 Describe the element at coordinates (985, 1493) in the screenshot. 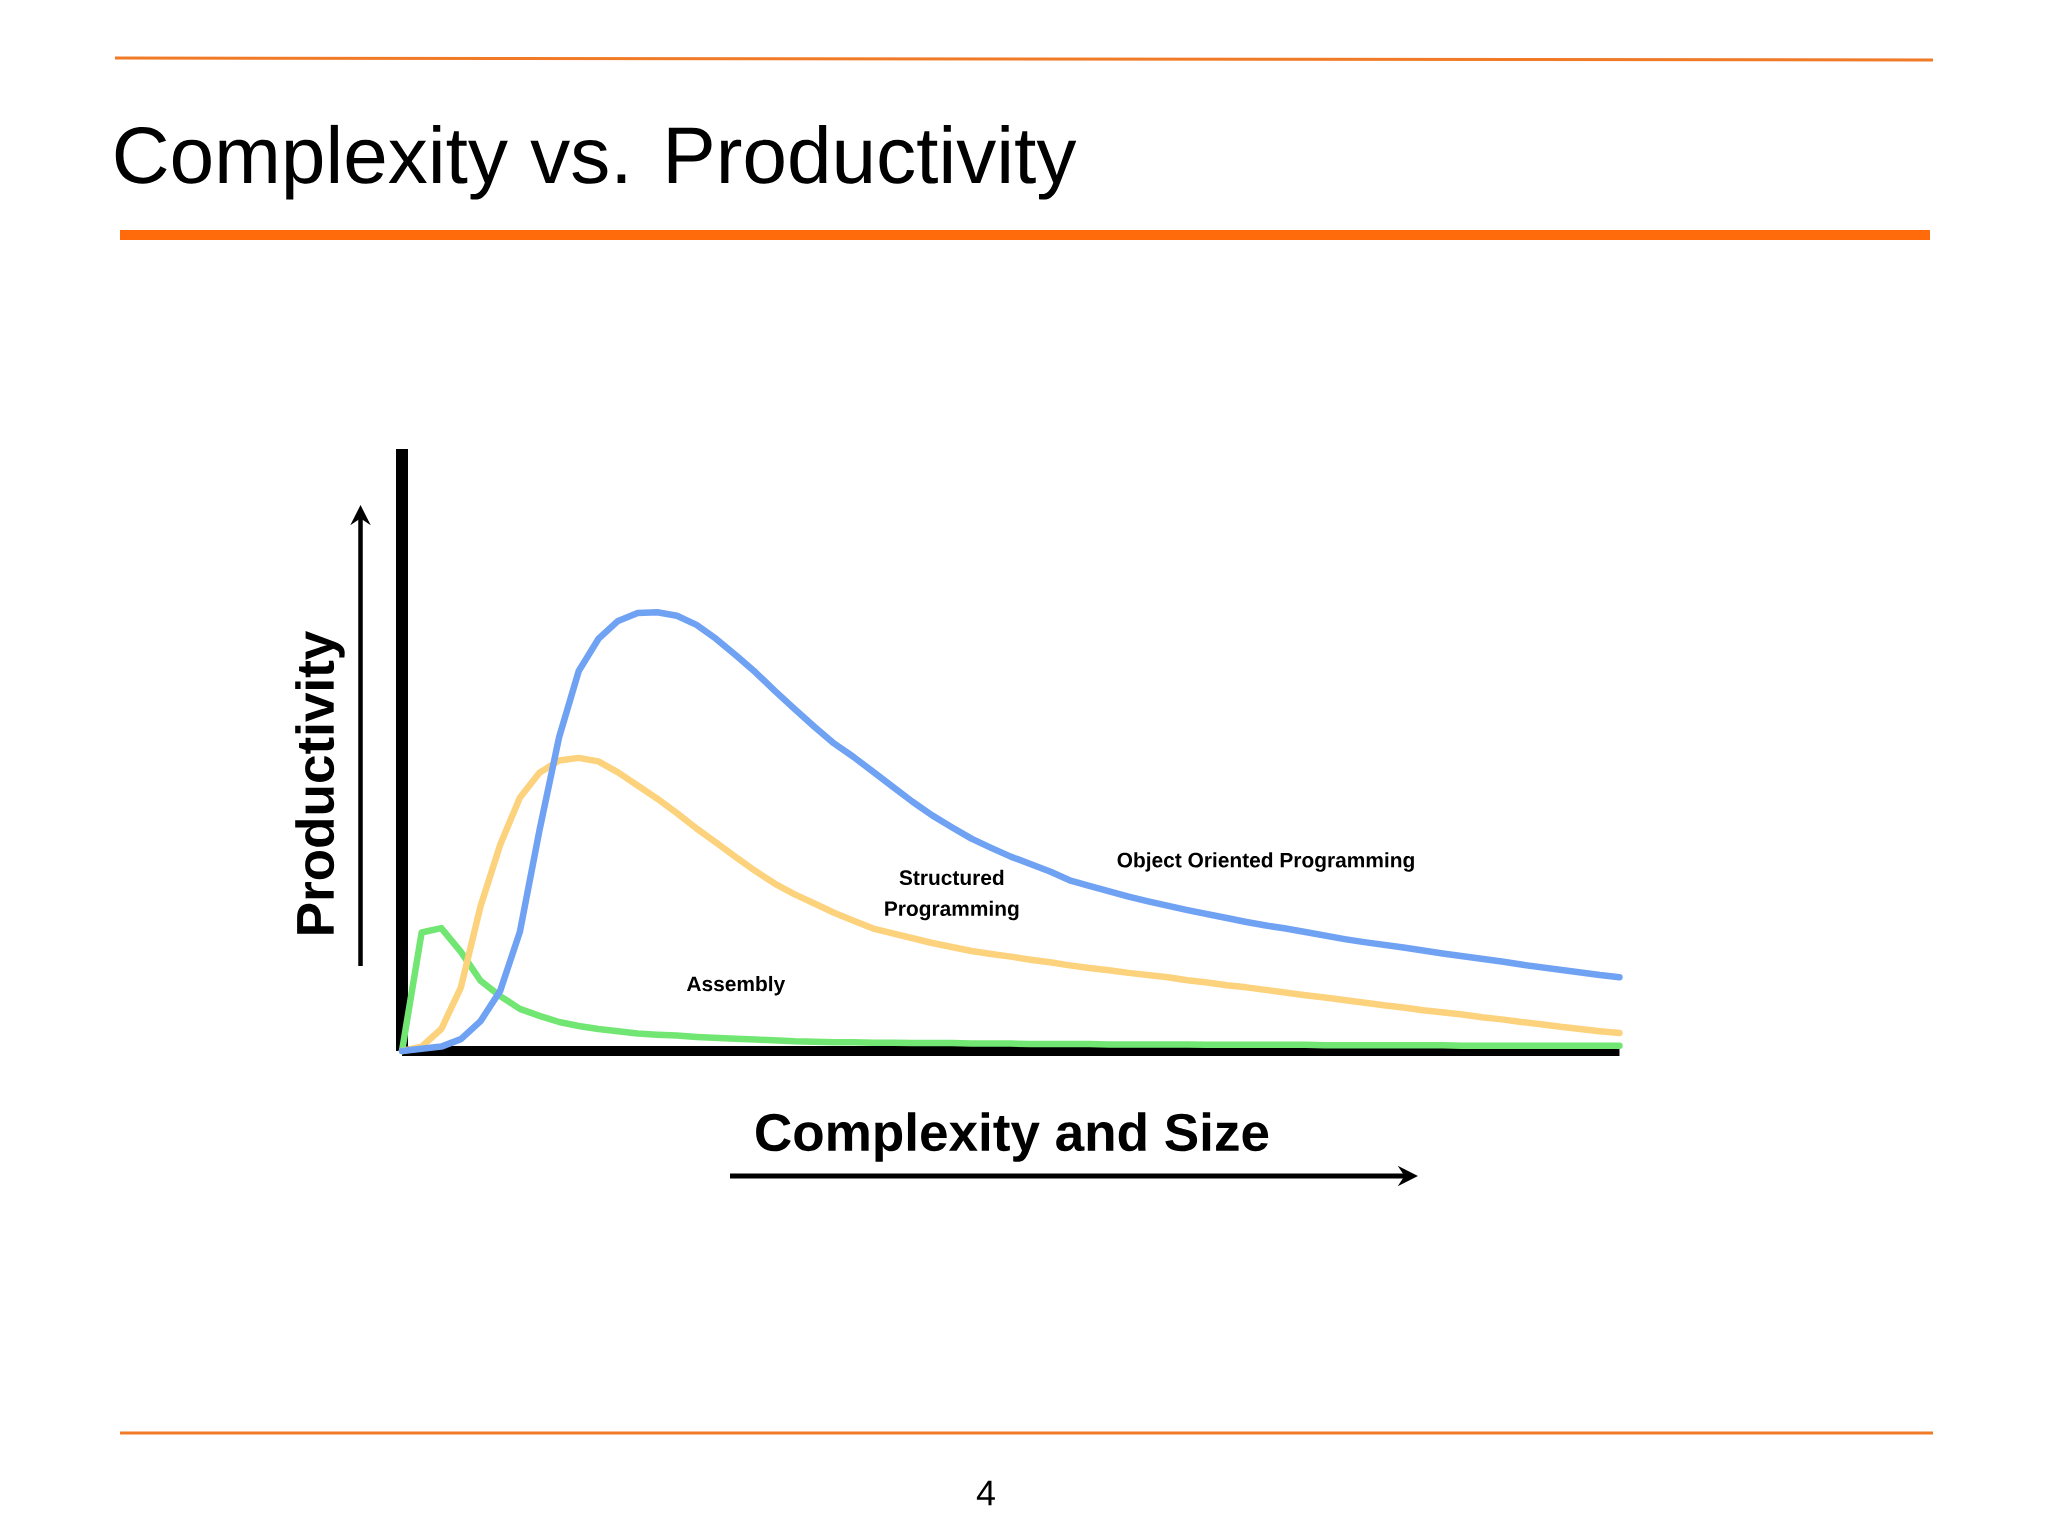

I see `text: 4` at that location.